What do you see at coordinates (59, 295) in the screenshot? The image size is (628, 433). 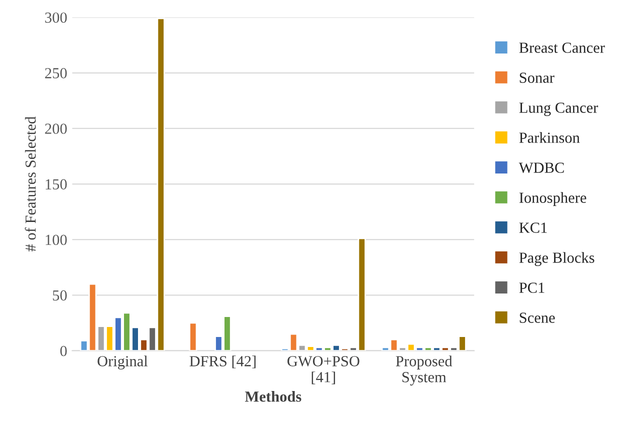 I see `y-tick-label: 50` at bounding box center [59, 295].